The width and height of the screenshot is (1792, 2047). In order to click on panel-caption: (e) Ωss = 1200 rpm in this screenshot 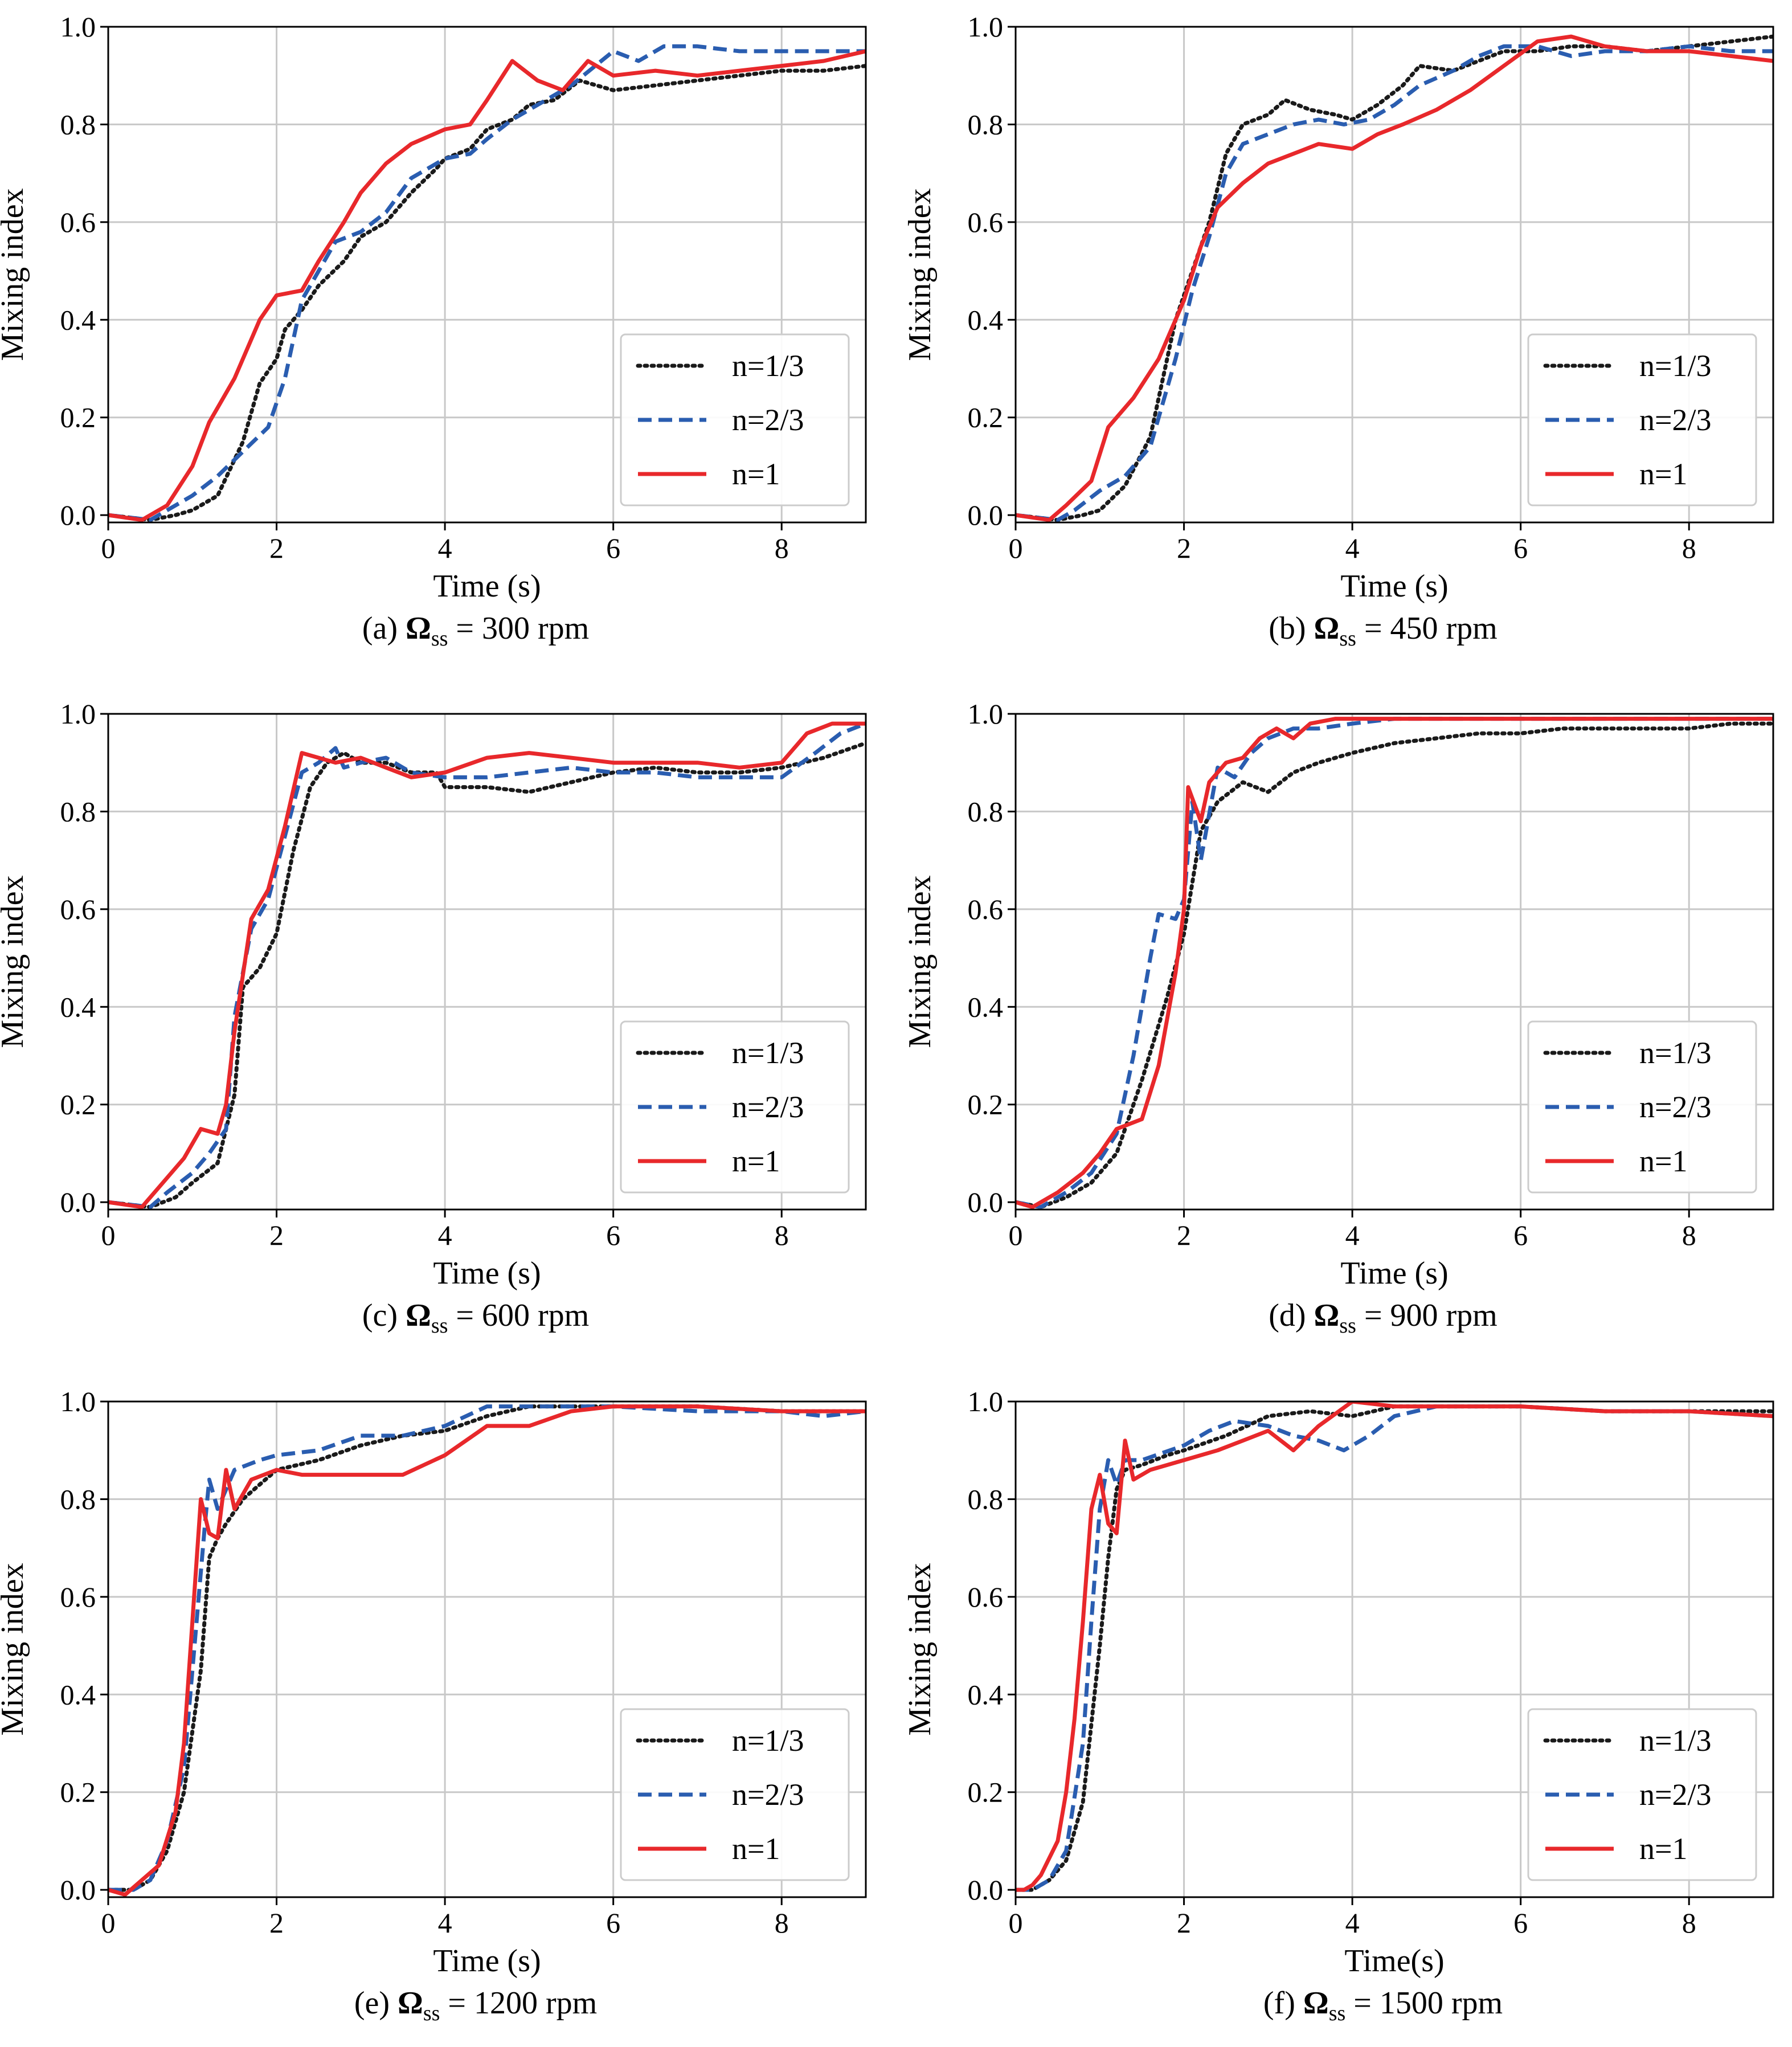, I will do `click(476, 2005)`.